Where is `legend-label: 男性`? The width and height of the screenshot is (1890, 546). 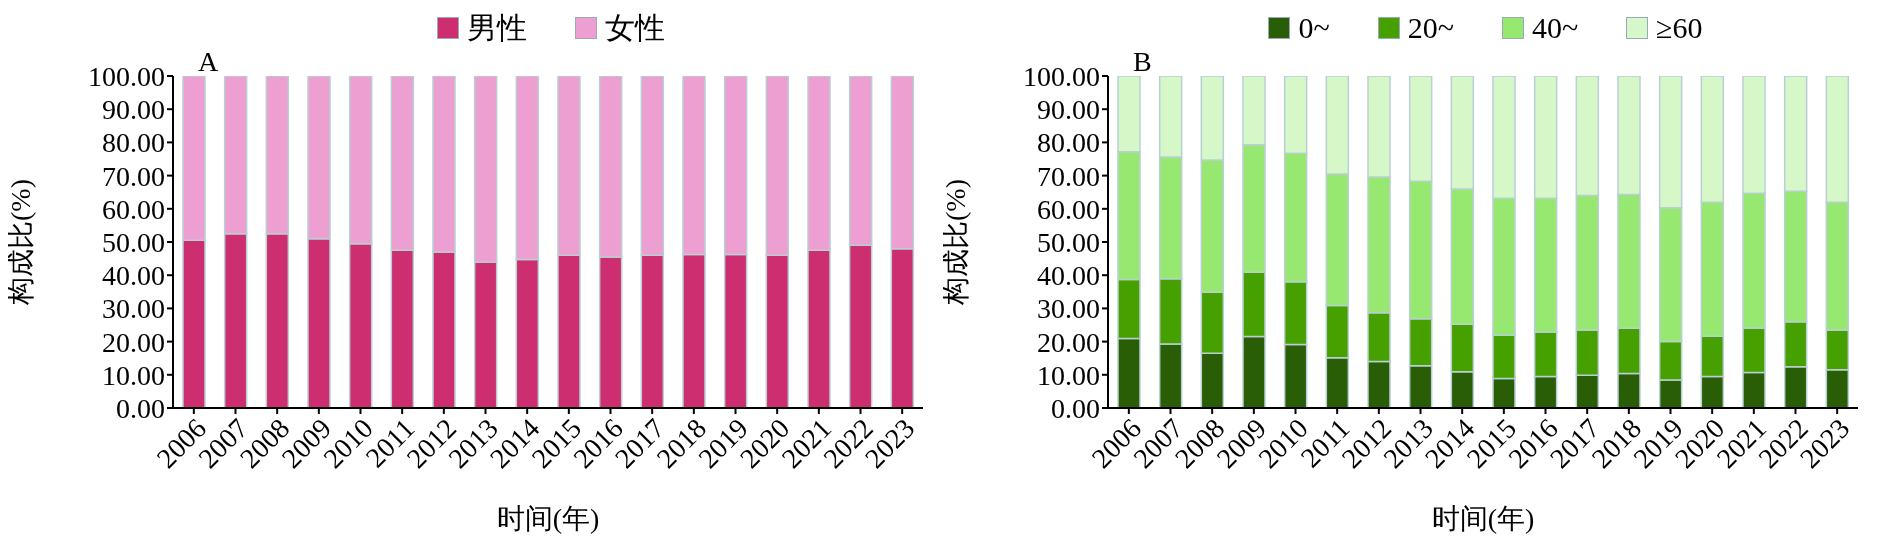 legend-label: 男性 is located at coordinates (496, 27).